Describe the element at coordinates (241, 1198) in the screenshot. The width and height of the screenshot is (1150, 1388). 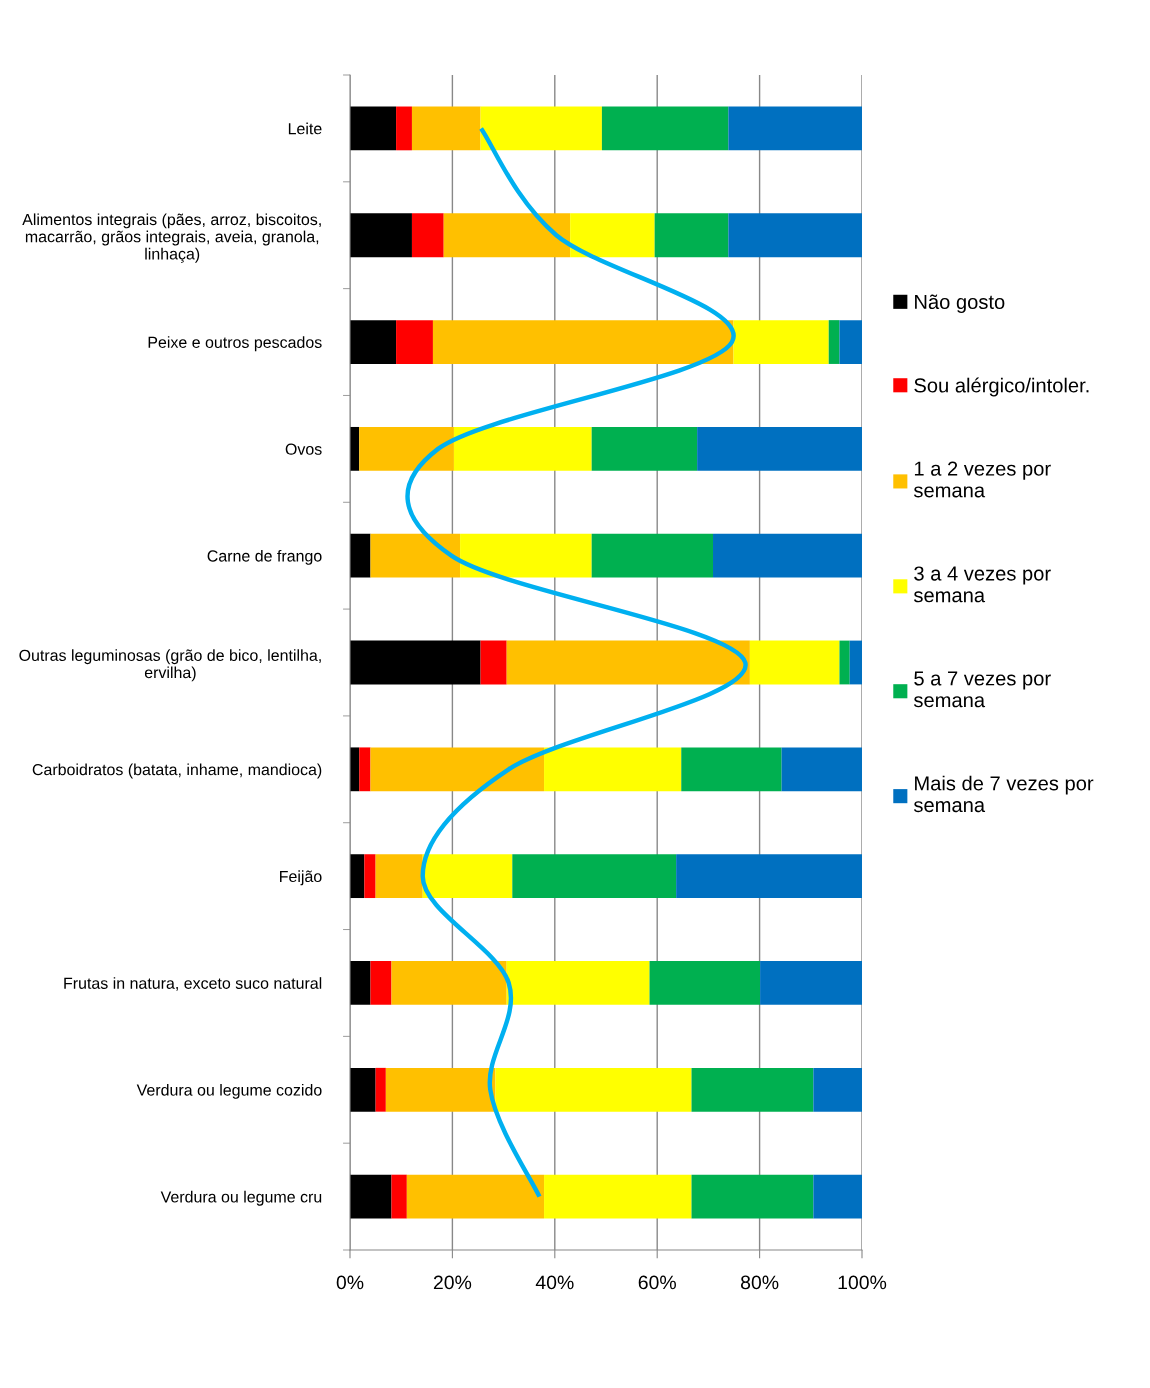
I see `y-tick-label: Verdura ou legume cru` at that location.